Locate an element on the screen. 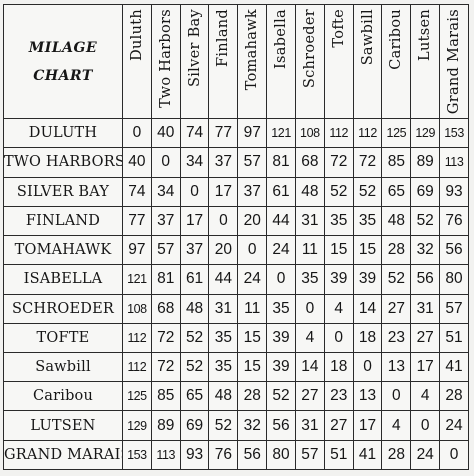 Image resolution: width=474 pixels, height=476 pixels. row-header: Sawbill is located at coordinates (63, 367).